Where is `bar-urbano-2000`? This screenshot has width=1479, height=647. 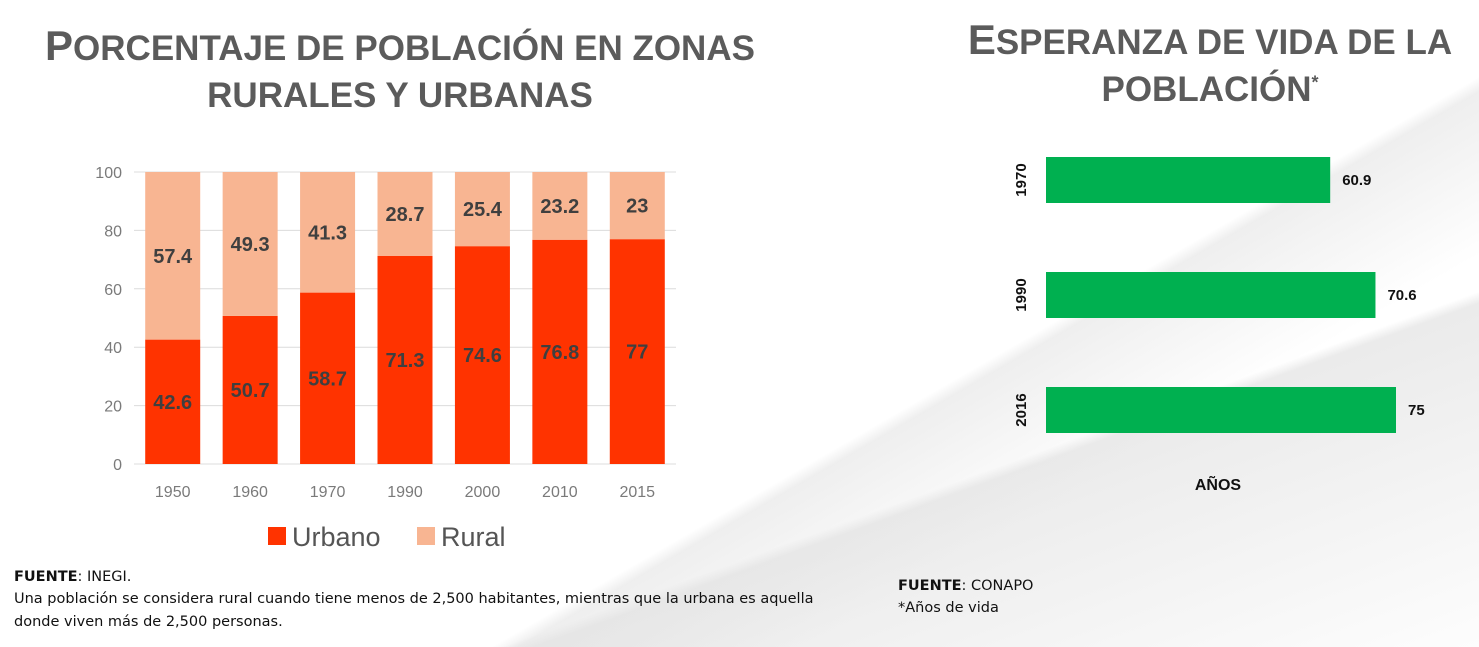 bar-urbano-2000 is located at coordinates (482, 355).